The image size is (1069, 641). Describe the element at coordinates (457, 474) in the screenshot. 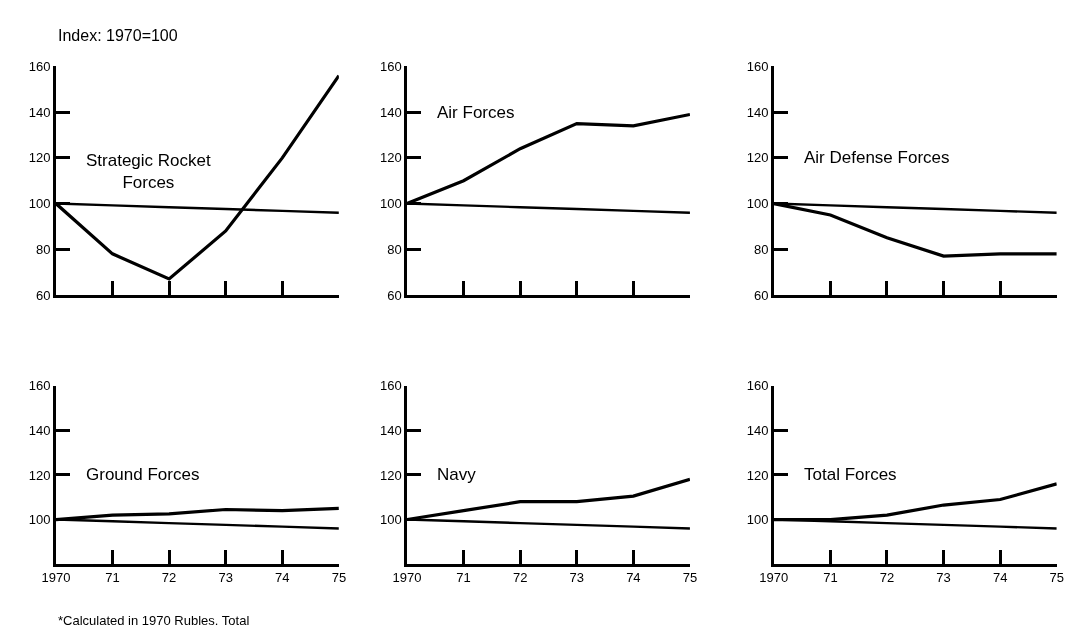

I see `text: Navy` at that location.